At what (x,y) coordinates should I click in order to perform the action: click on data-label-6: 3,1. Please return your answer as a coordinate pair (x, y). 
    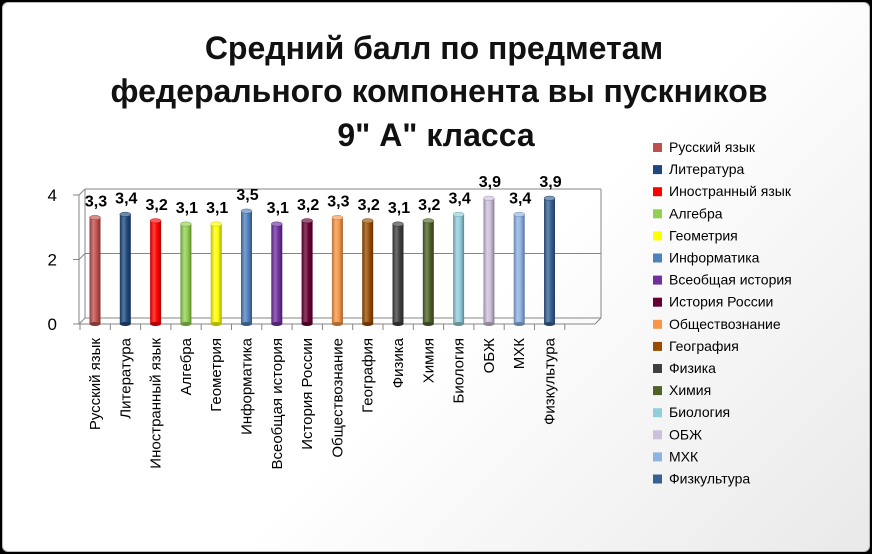
    Looking at the image, I should click on (278, 208).